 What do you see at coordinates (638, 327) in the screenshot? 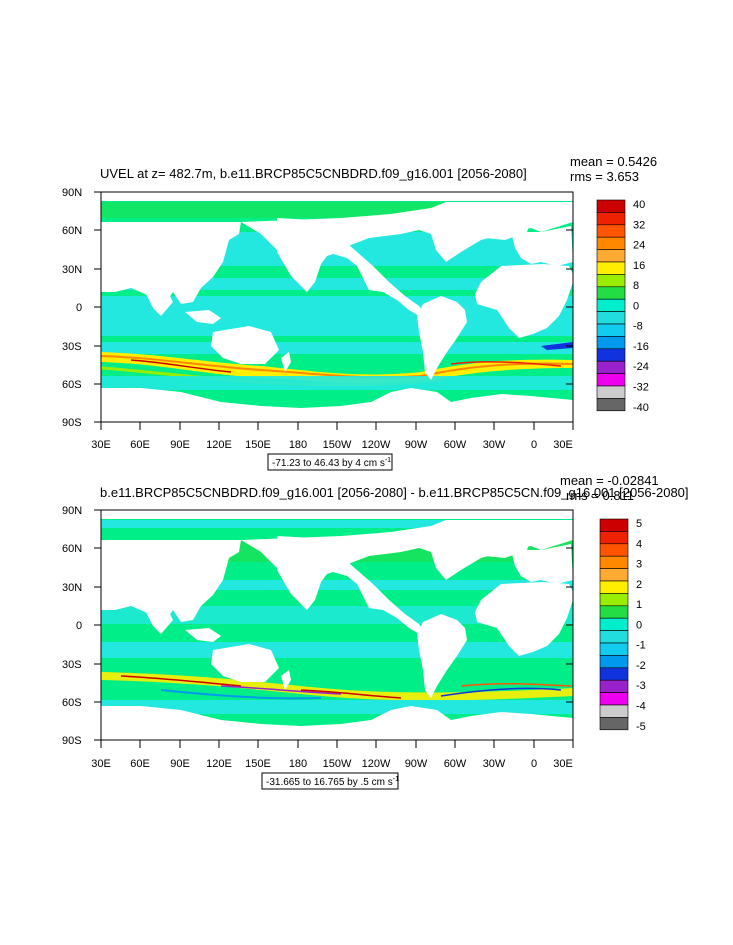
I see `colorbar-label: -8` at bounding box center [638, 327].